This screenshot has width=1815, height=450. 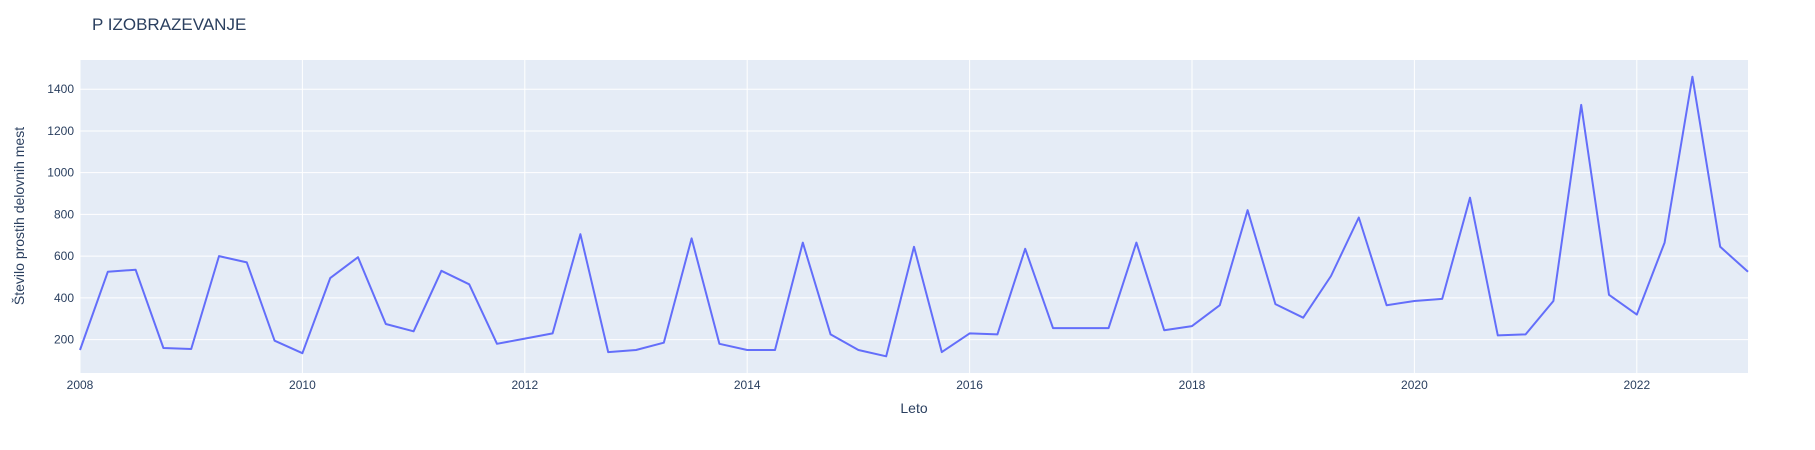 I want to click on y-tick-label: 400, so click(x=64, y=298).